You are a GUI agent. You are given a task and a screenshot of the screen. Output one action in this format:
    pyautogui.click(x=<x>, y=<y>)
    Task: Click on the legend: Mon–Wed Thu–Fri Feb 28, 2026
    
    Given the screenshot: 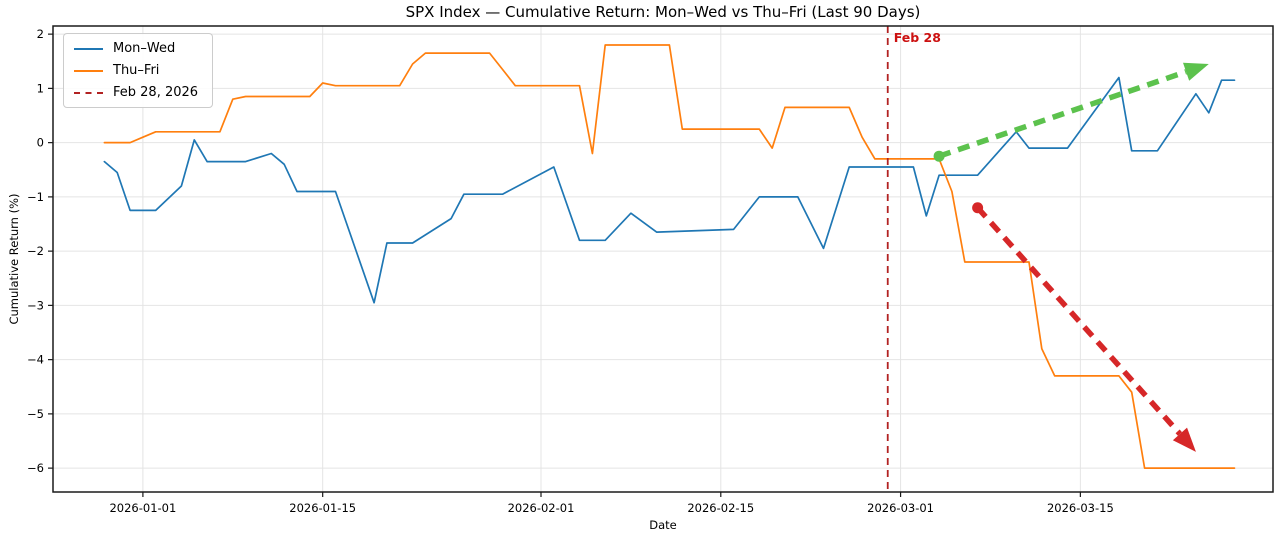 What is the action you would take?
    pyautogui.click(x=138, y=70)
    